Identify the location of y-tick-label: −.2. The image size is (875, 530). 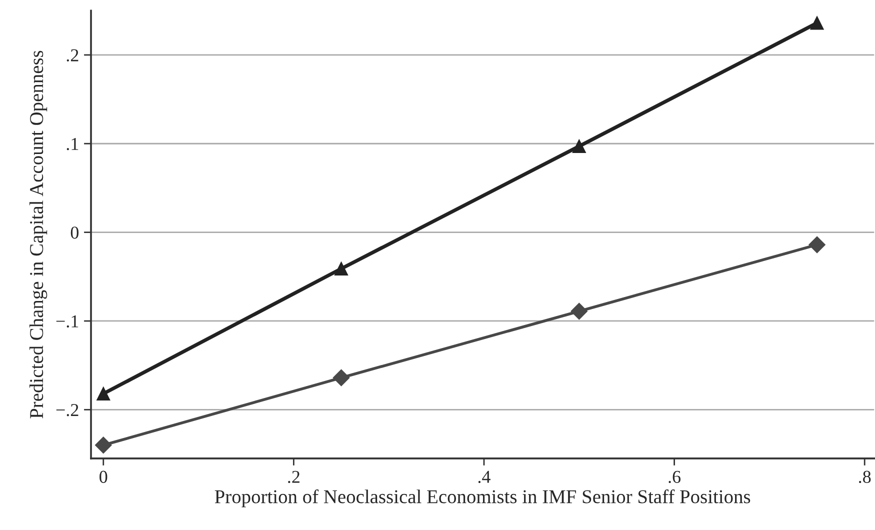
(67, 410).